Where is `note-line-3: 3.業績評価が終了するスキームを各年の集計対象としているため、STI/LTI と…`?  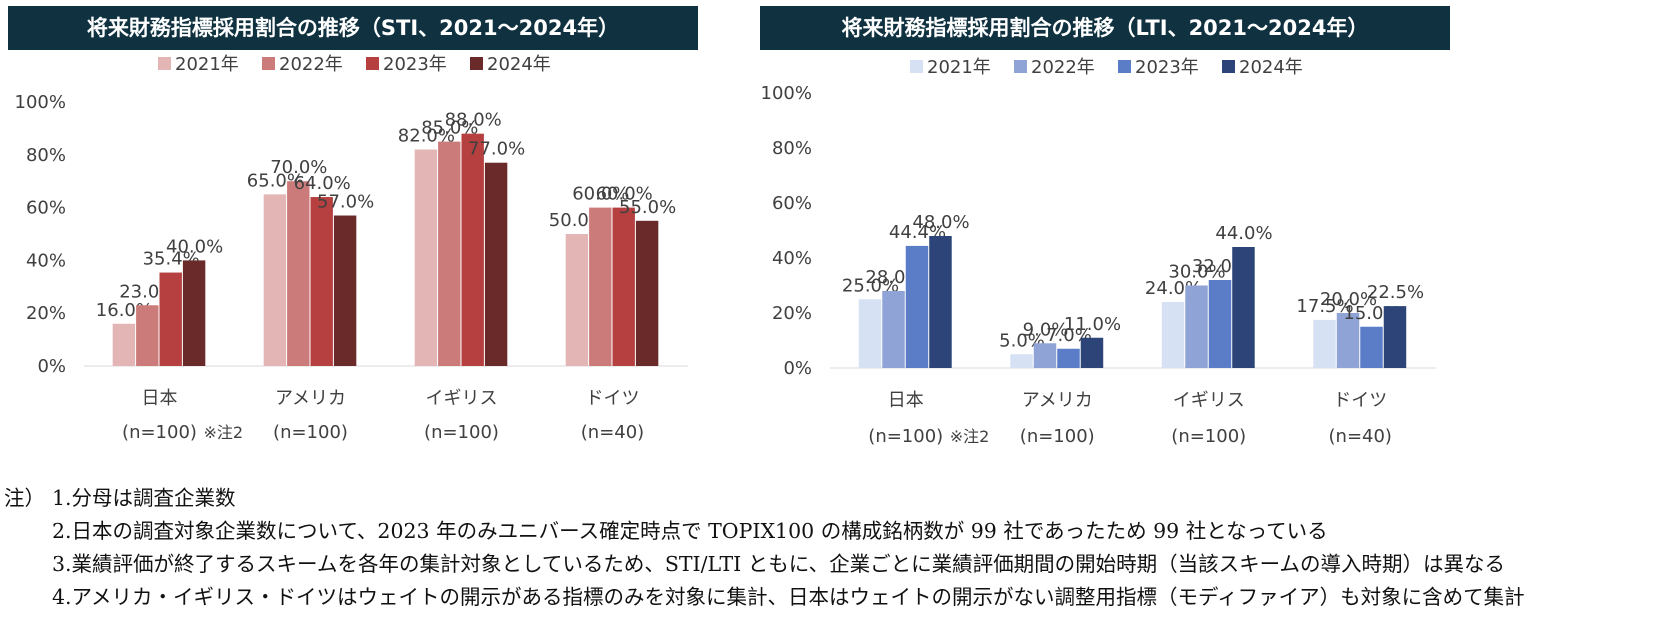 note-line-3: 3.業績評価が終了するスキームを各年の集計対象としているため、STI/LTI と… is located at coordinates (829, 564).